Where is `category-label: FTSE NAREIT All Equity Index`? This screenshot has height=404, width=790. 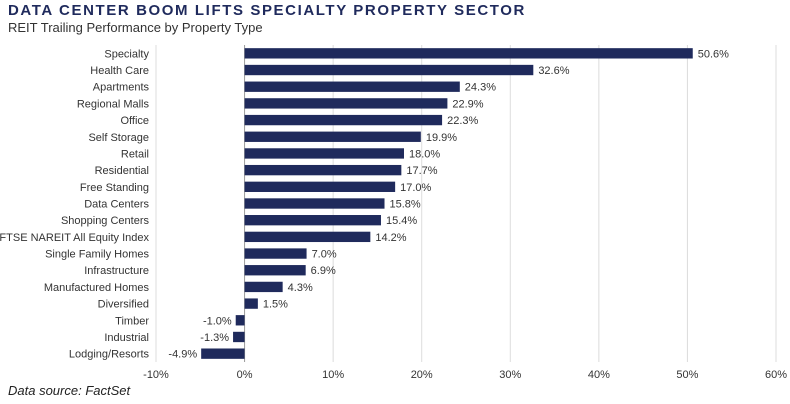
category-label: FTSE NAREIT All Equity Index is located at coordinates (74, 238).